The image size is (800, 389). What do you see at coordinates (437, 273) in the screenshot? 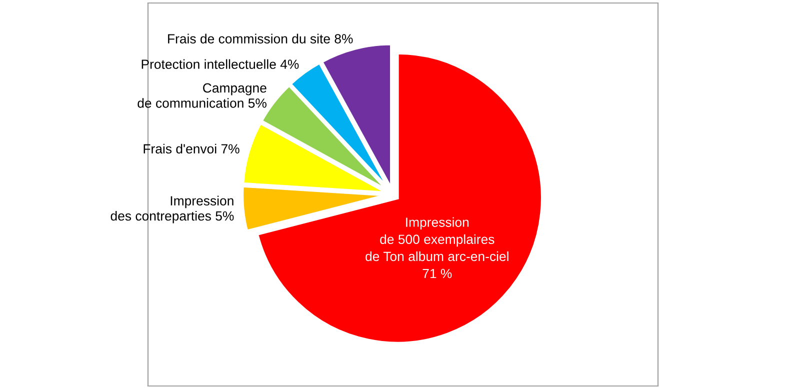
I see `data-label: 71 %` at bounding box center [437, 273].